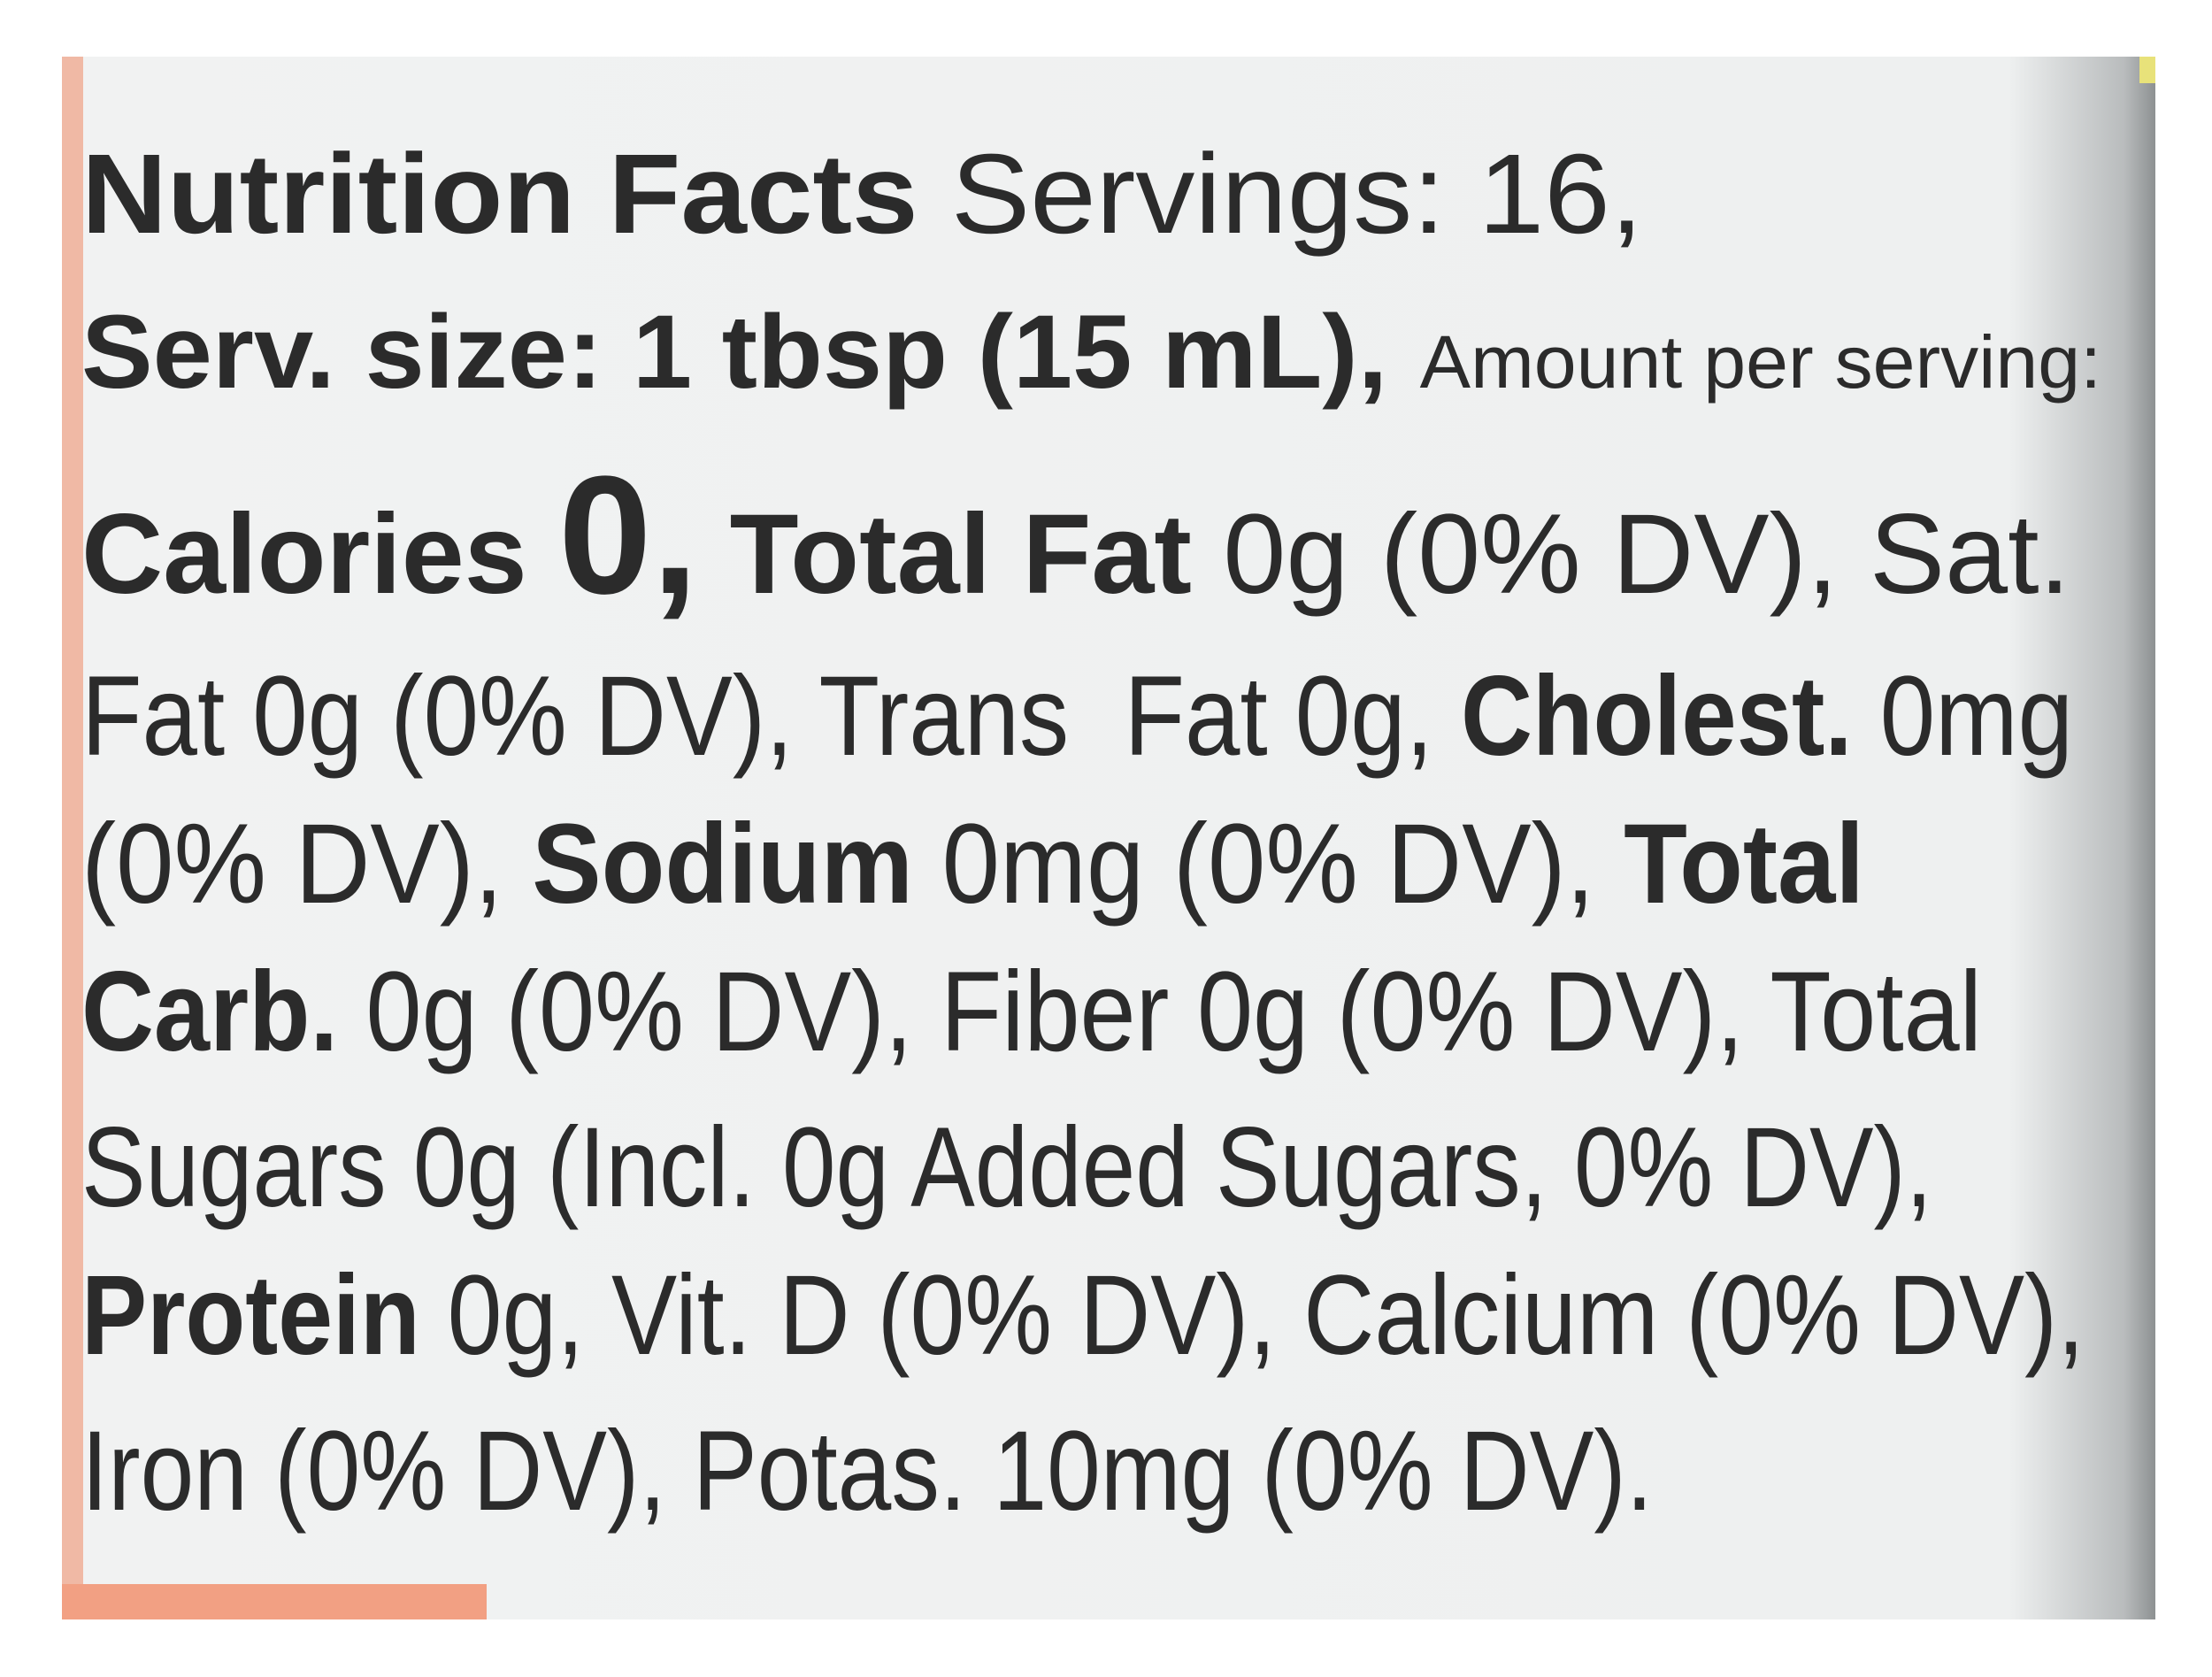 The height and width of the screenshot is (1677, 2212). What do you see at coordinates (500, 194) in the screenshot?
I see `text: Nutrition Facts` at bounding box center [500, 194].